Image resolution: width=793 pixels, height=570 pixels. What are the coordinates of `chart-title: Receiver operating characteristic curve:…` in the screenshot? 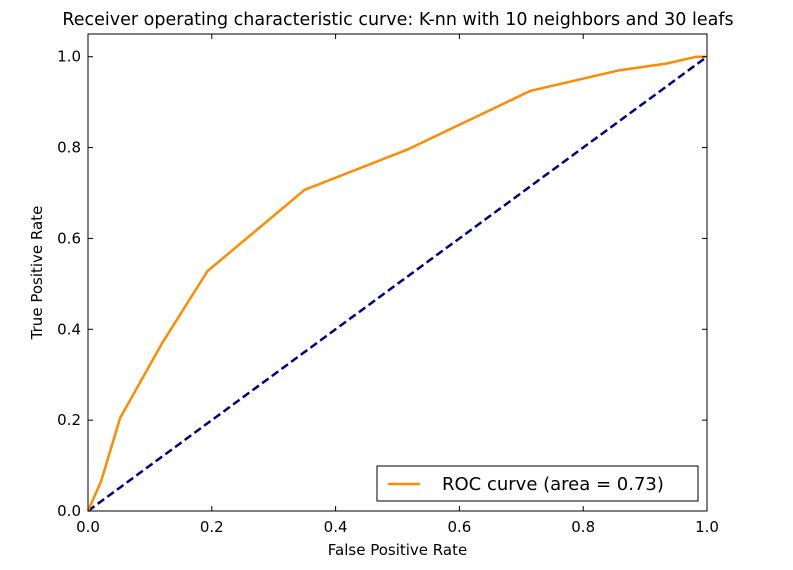 It's located at (397, 20).